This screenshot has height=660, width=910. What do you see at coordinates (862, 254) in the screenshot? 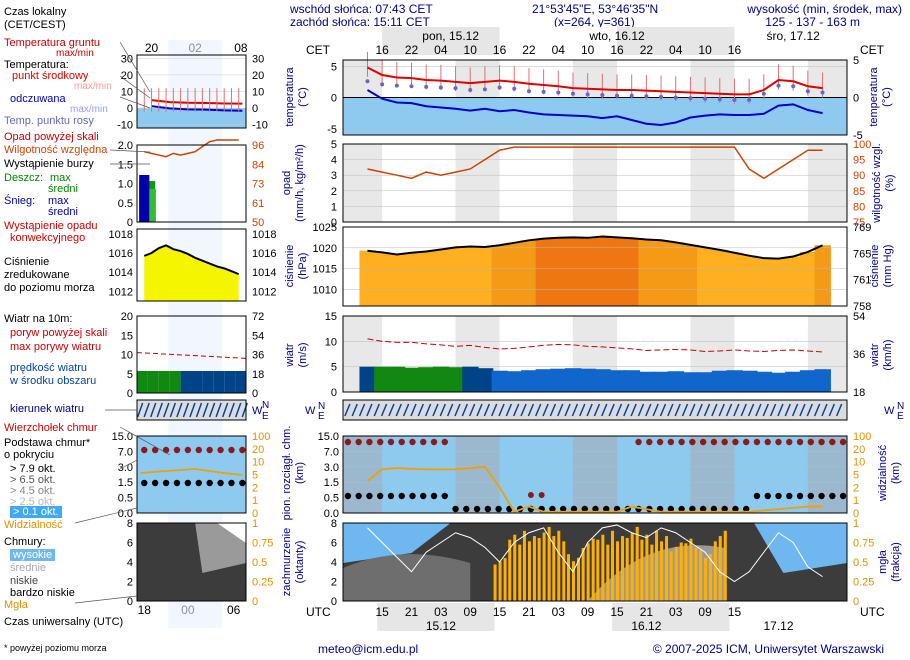
I see `pressure-tick-right: 765` at bounding box center [862, 254].